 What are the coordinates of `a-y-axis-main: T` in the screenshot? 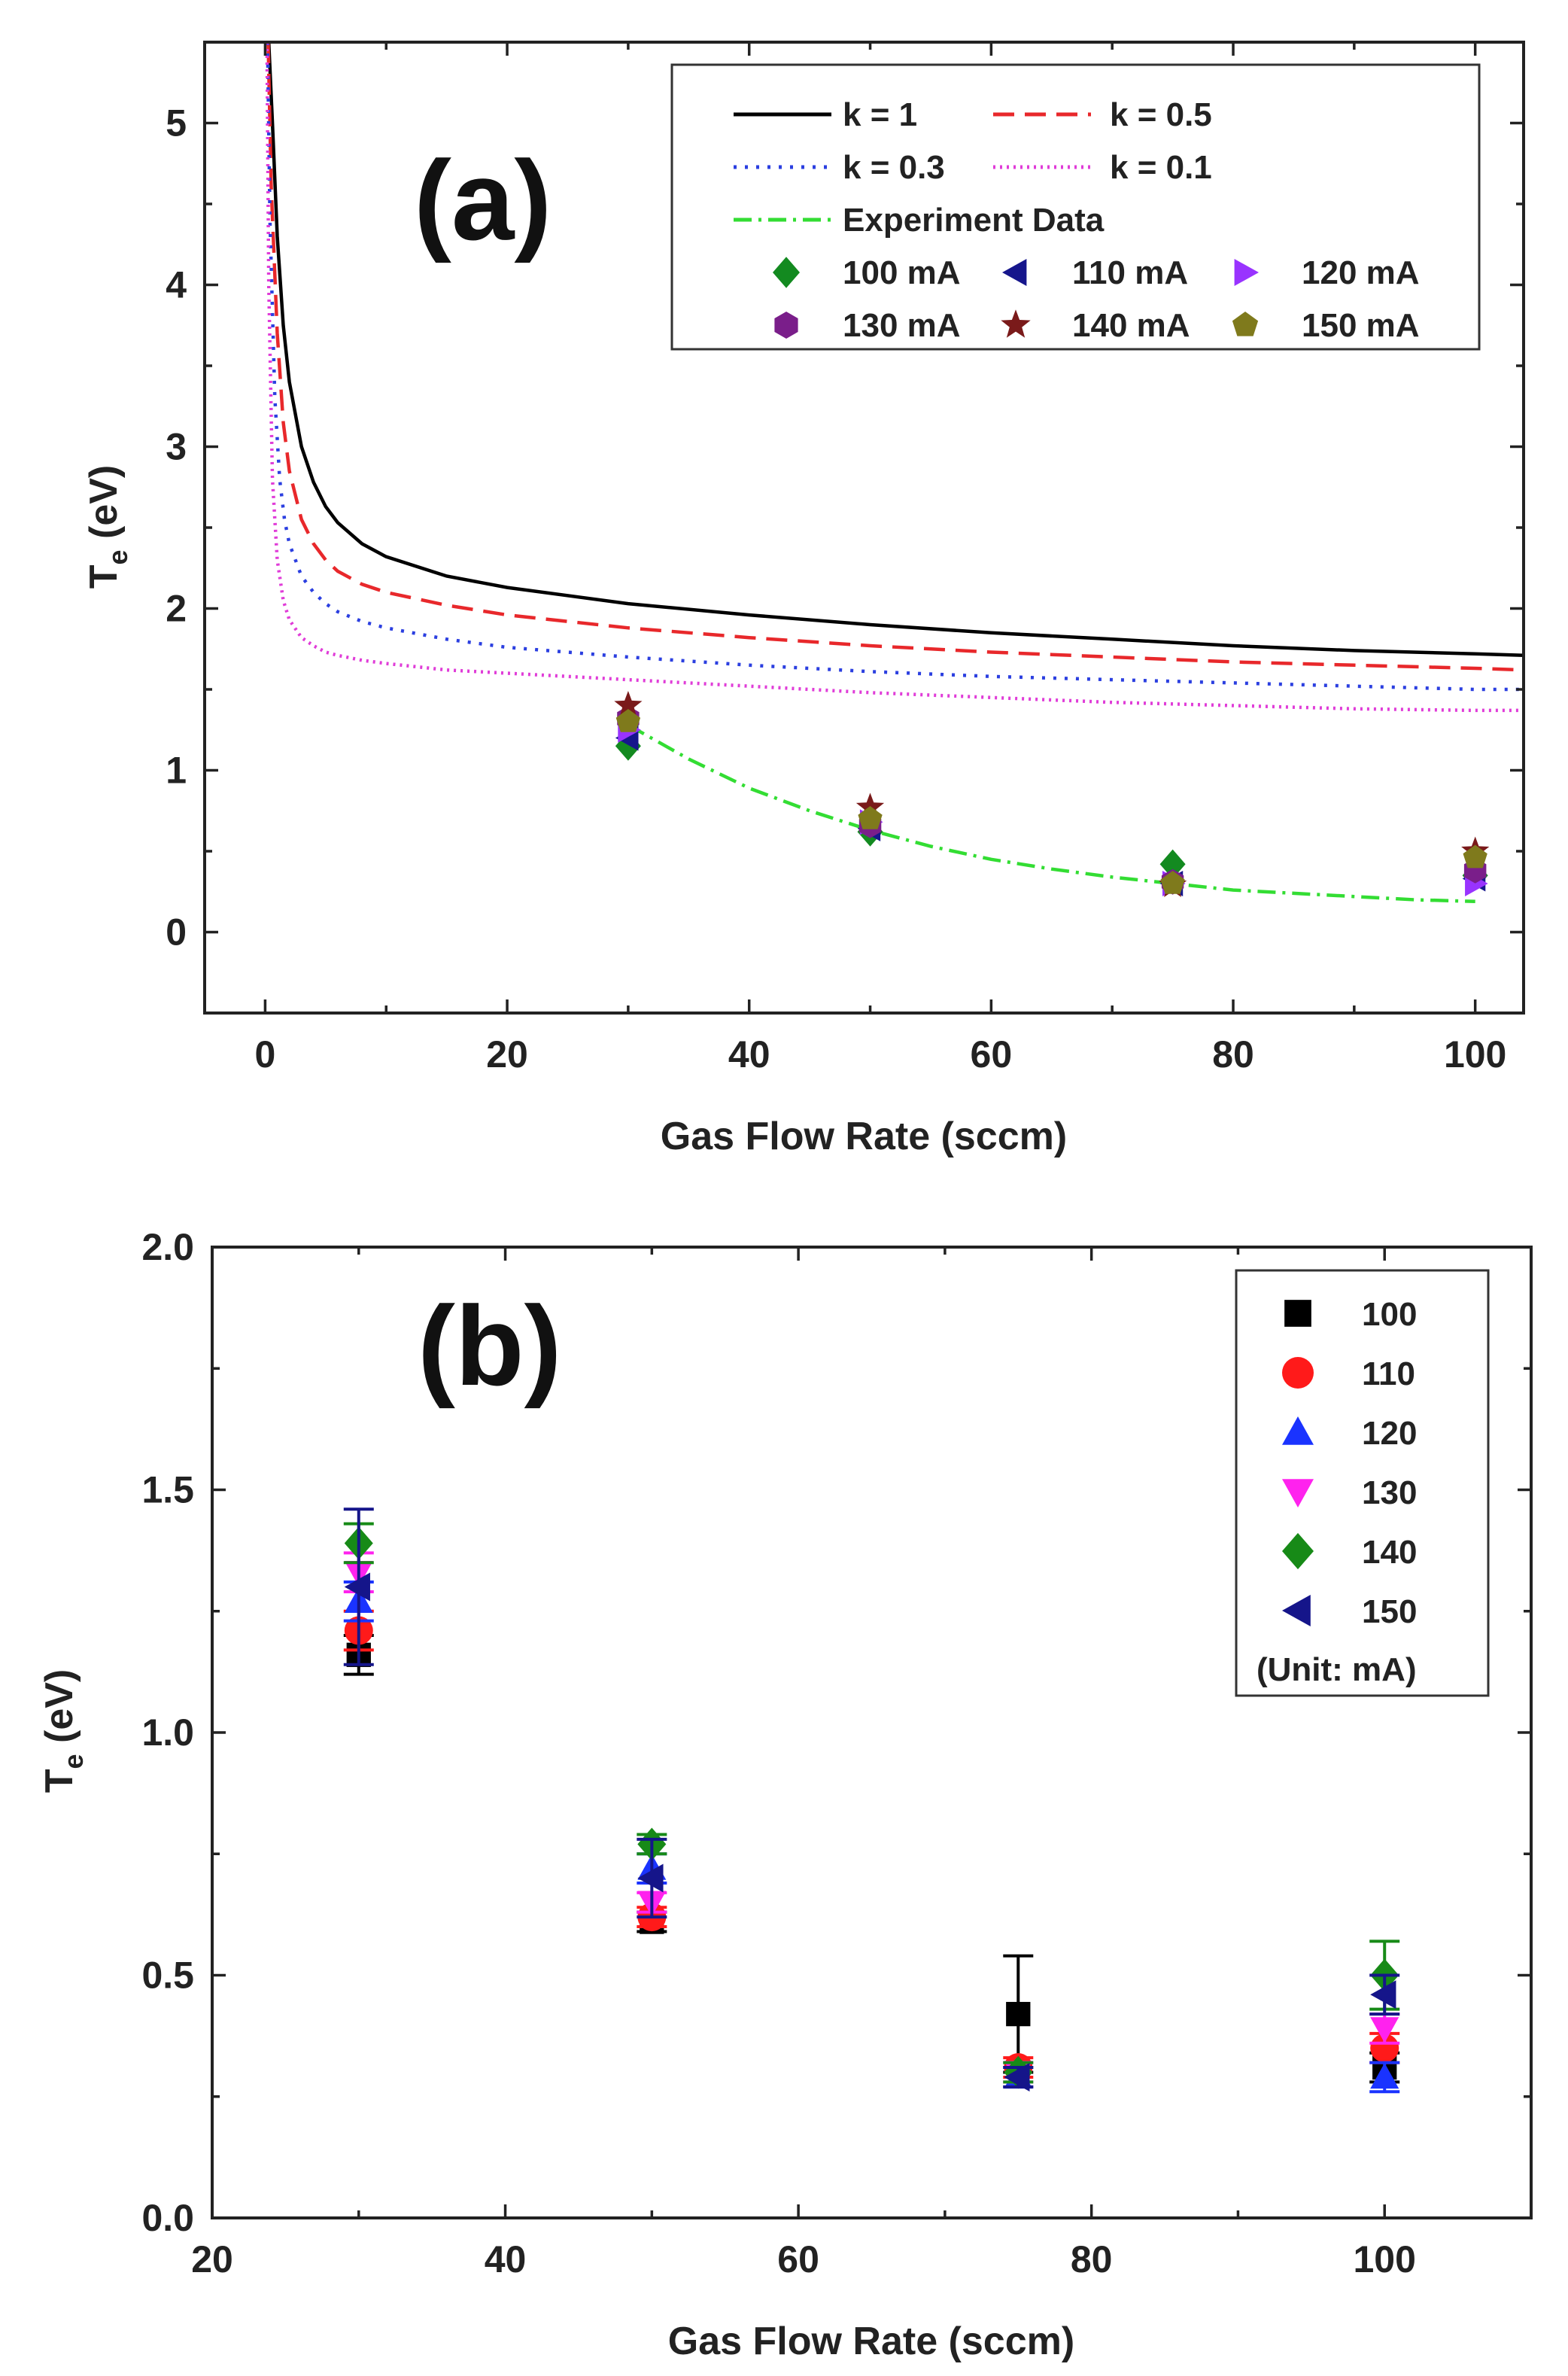 It's located at (104, 576).